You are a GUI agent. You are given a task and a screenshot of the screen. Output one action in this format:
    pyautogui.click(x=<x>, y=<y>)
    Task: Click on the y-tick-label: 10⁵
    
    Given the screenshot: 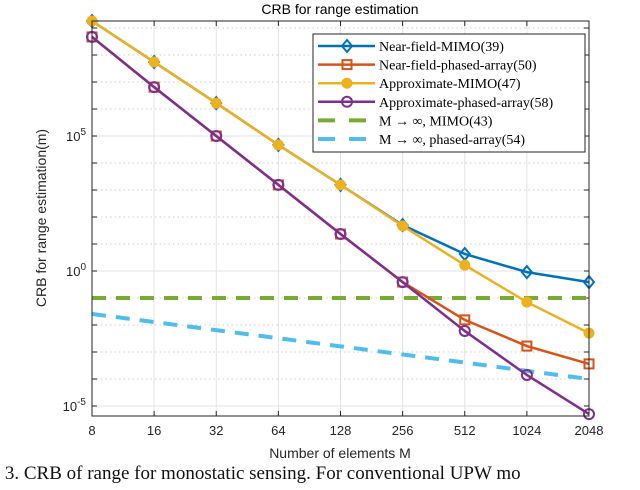 What is the action you would take?
    pyautogui.click(x=76, y=135)
    